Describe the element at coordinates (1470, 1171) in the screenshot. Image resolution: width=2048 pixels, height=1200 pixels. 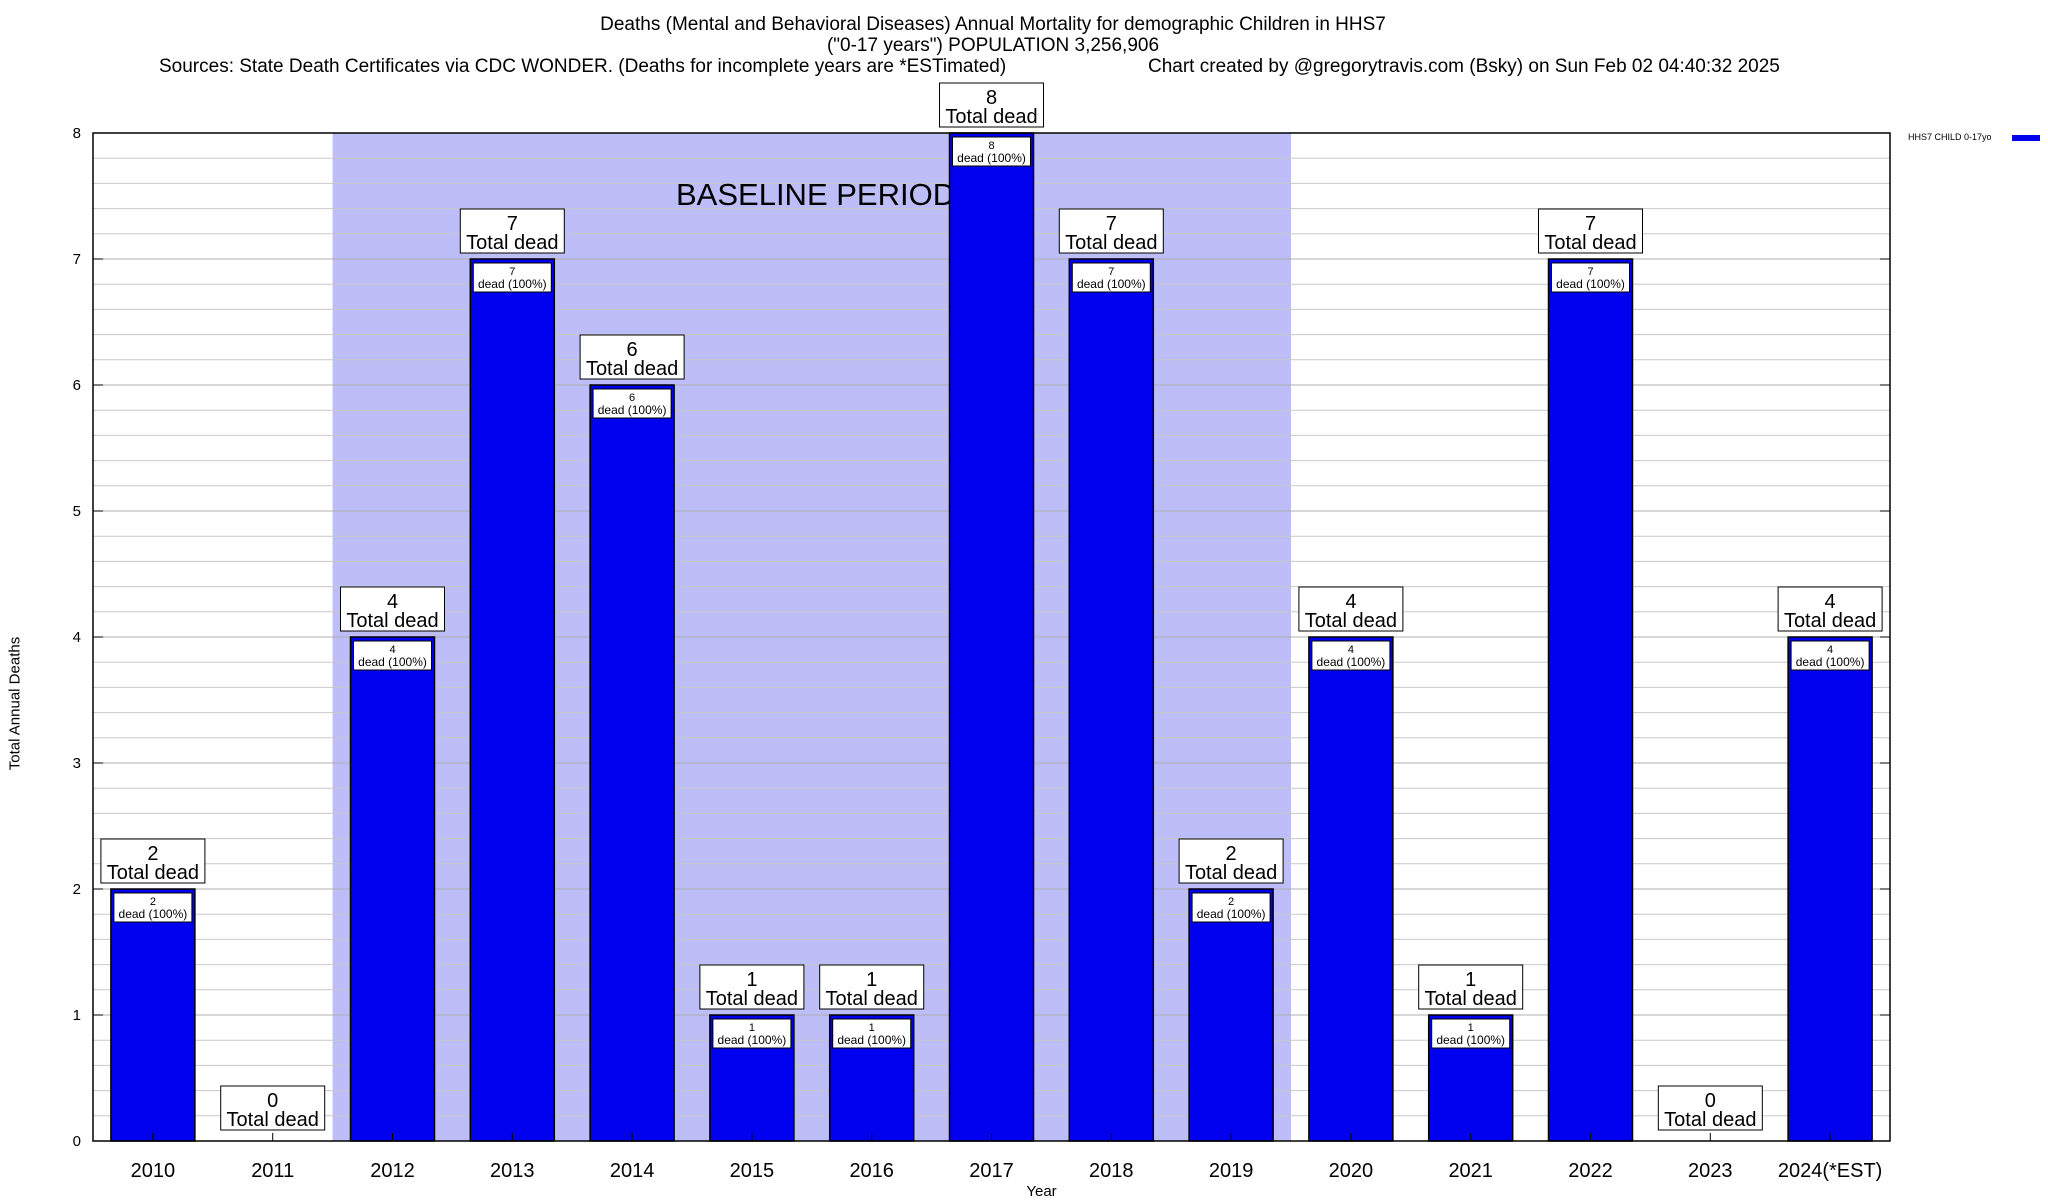
I see `x-tick-label: 2021` at that location.